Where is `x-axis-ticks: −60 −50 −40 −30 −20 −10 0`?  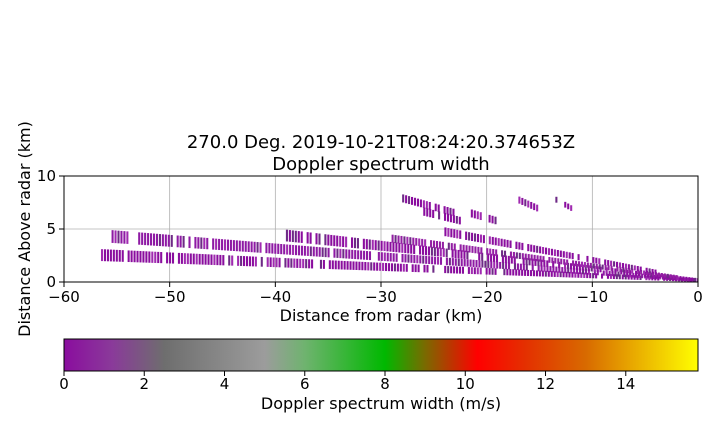
x-axis-ticks: −60 −50 −40 −30 −20 −10 0 is located at coordinates (375, 294).